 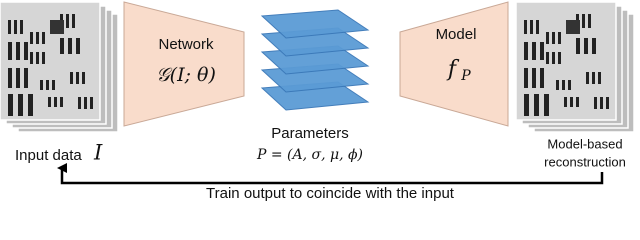 What do you see at coordinates (309, 155) in the screenshot?
I see `parameters-formula: P = (A, σ, μ, ϕ)` at bounding box center [309, 155].